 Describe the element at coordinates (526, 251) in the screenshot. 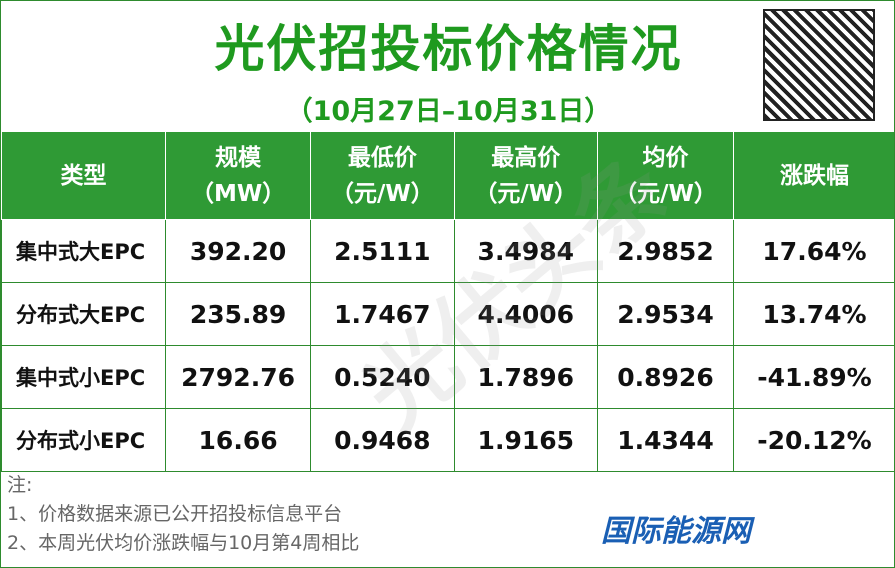

I see `table-cell: 3.4984` at that location.